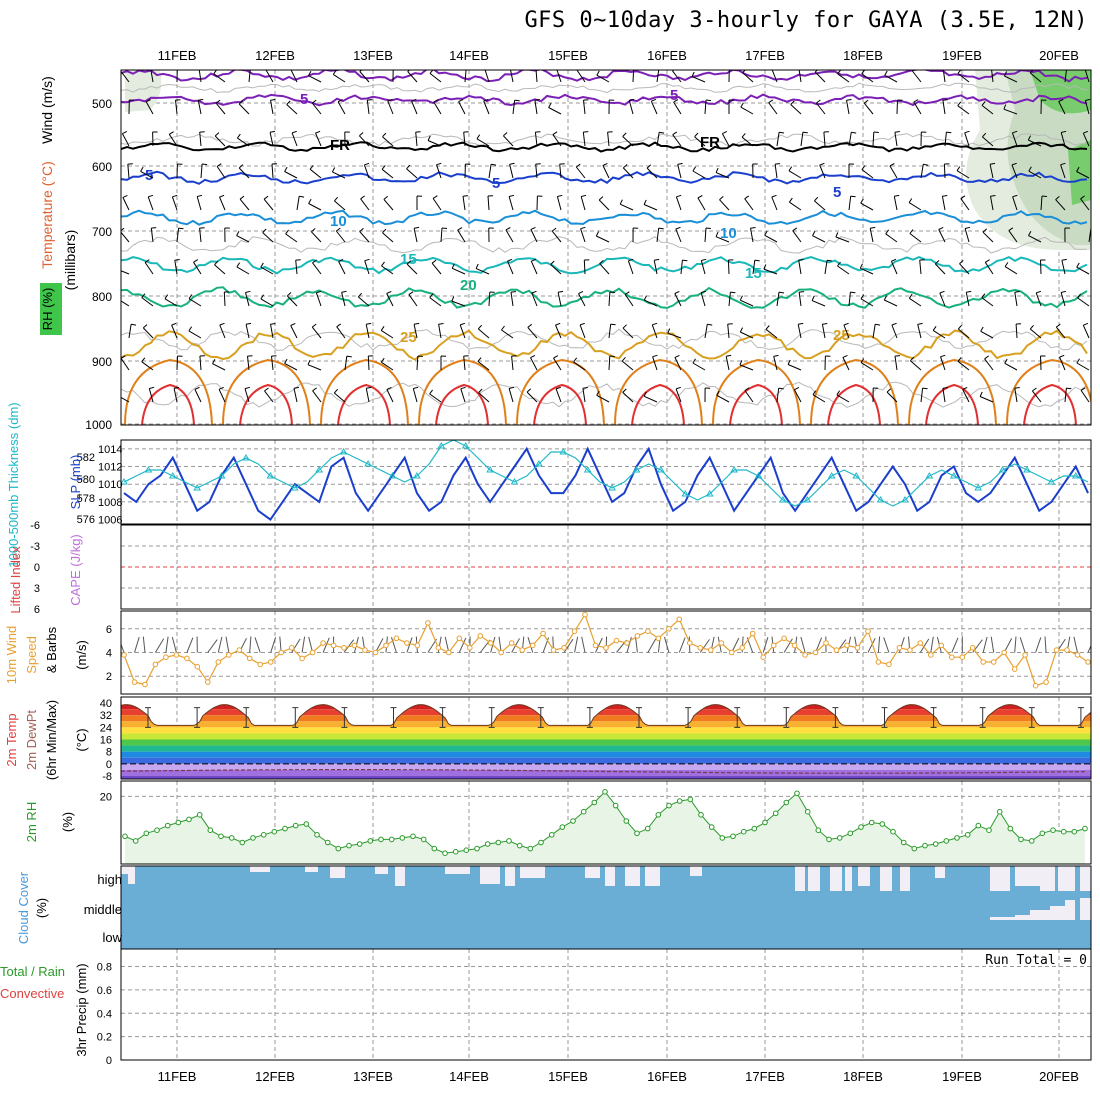  Describe the element at coordinates (109, 654) in the screenshot. I see `wind-tick: 4` at that location.